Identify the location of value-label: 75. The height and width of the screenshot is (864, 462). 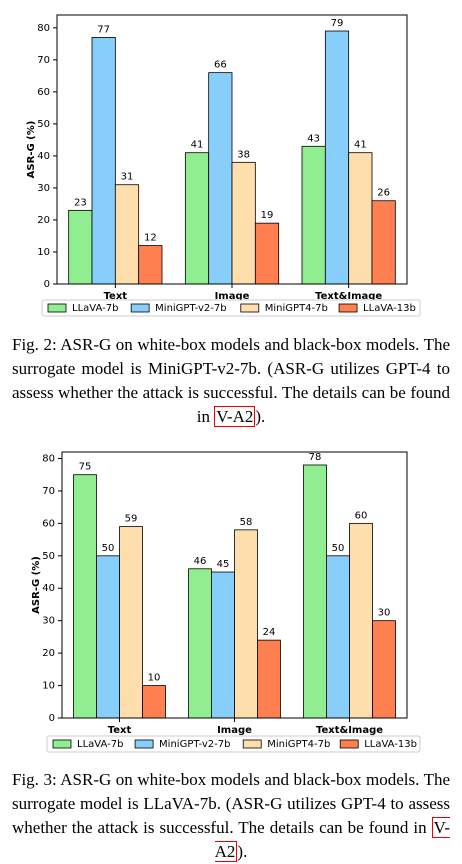
(85, 467).